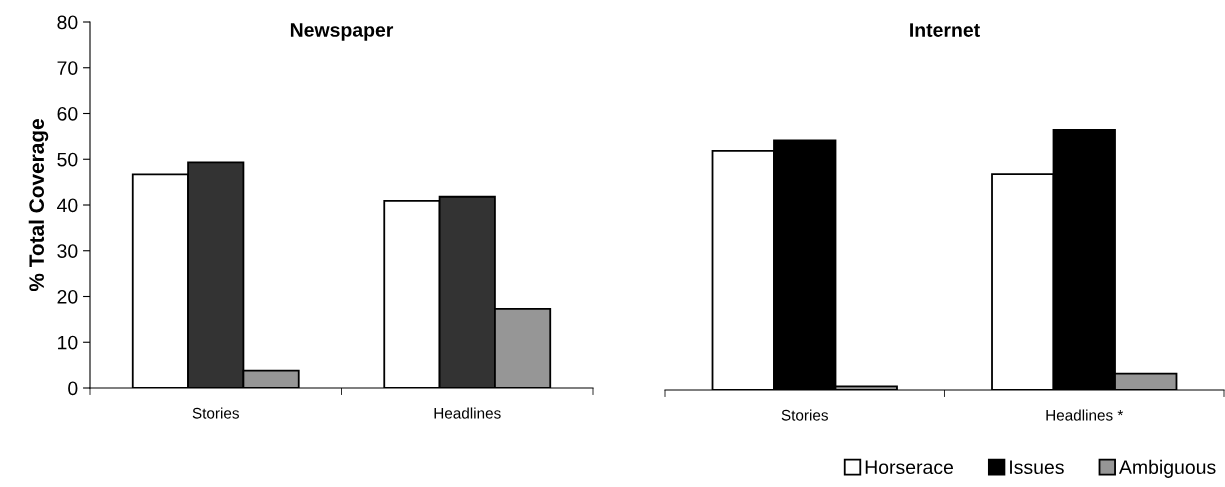 This screenshot has width=1225, height=487. What do you see at coordinates (67, 22) in the screenshot?
I see `y-tick-label: 80` at bounding box center [67, 22].